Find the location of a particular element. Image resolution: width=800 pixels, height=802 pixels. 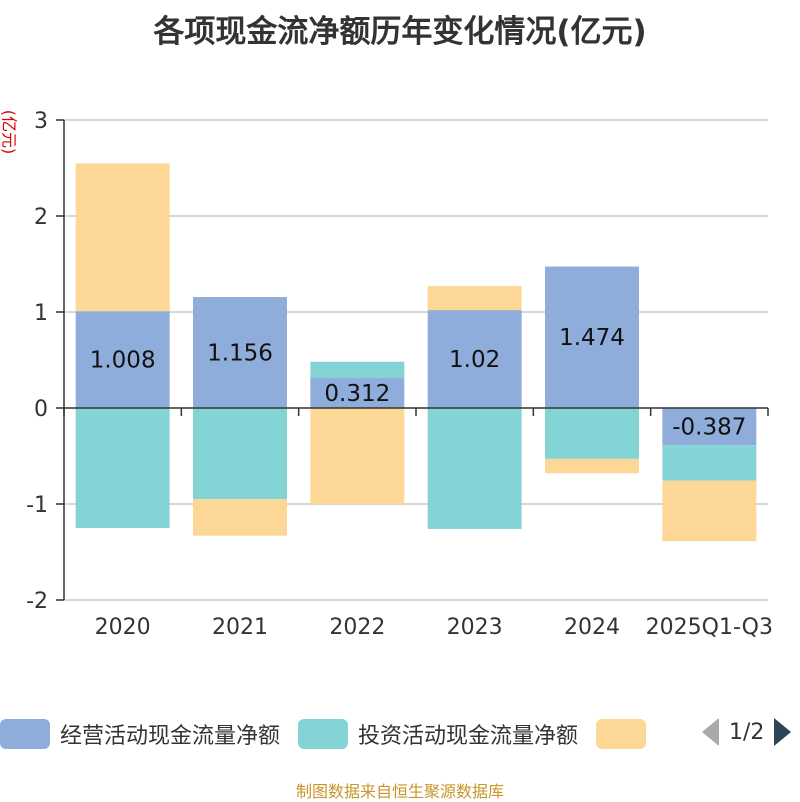

bar-segment-s0-2024 is located at coordinates (592, 337).